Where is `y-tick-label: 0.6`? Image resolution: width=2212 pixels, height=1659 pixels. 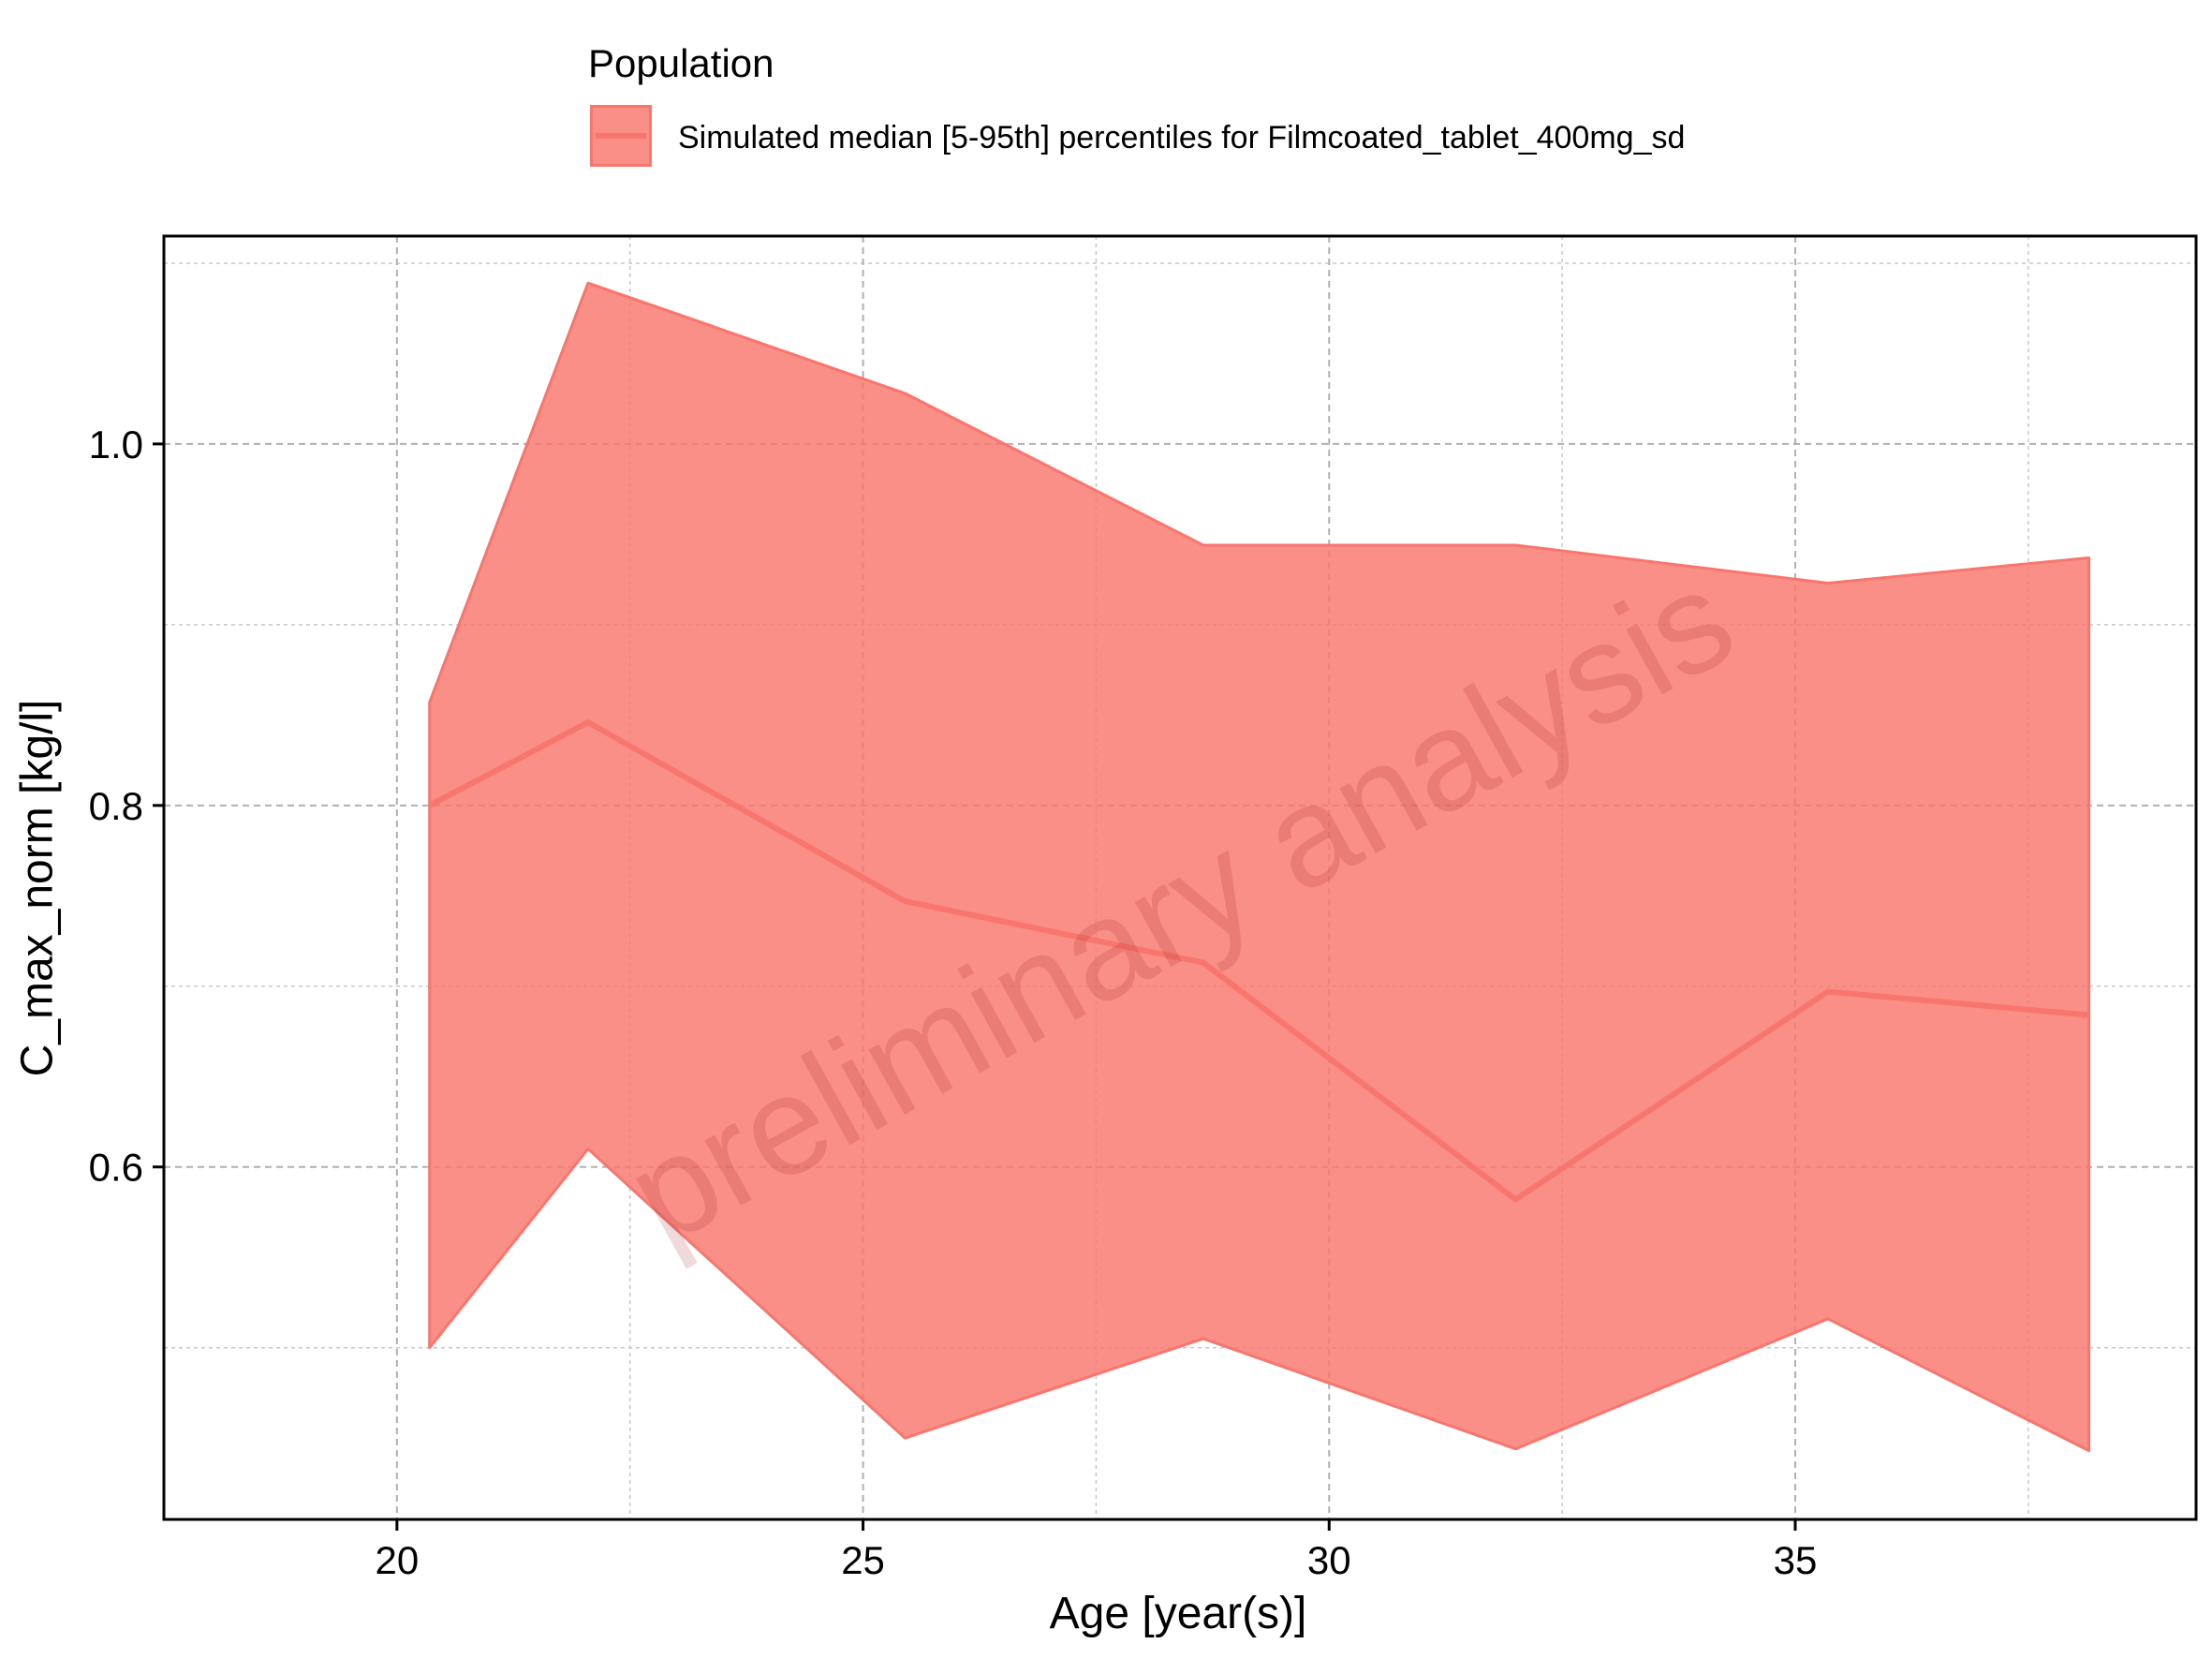 y-tick-label: 0.6 is located at coordinates (116, 1168).